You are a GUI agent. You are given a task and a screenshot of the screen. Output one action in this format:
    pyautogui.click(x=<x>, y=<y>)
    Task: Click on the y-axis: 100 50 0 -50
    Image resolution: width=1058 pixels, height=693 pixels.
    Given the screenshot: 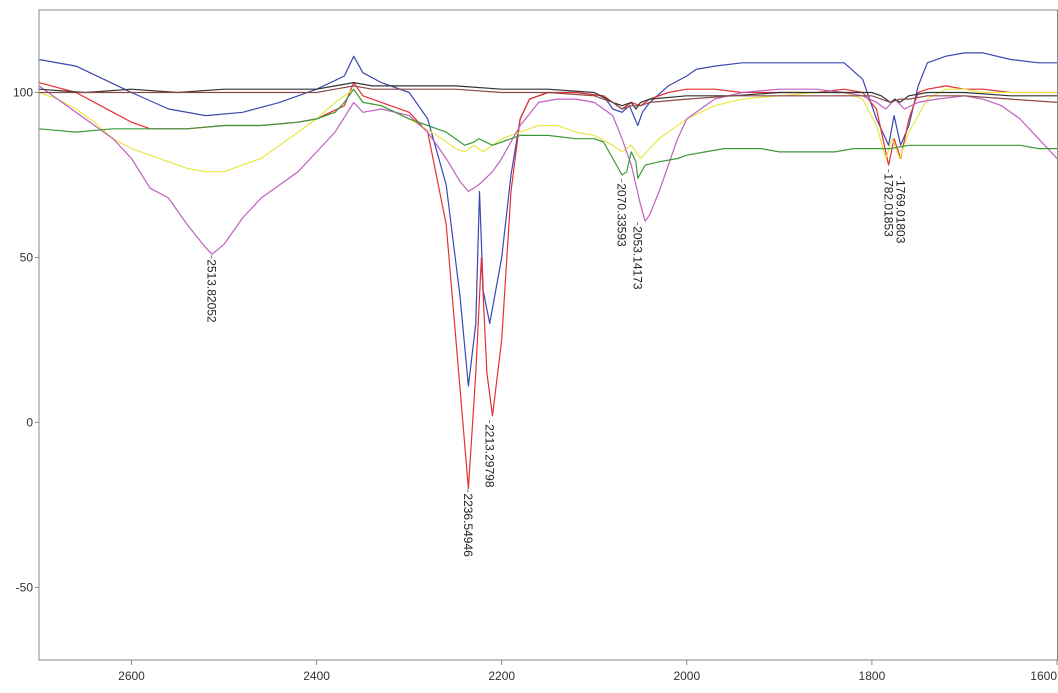 What is the action you would take?
    pyautogui.click(x=26, y=340)
    